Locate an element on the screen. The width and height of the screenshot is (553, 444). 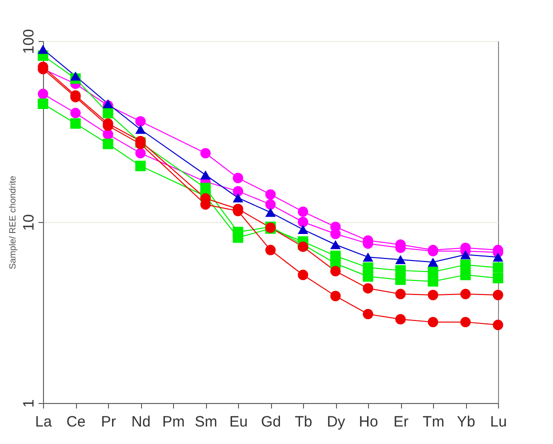
y-axis-title: Sample/ REE chondrite is located at coordinates (13, 223).